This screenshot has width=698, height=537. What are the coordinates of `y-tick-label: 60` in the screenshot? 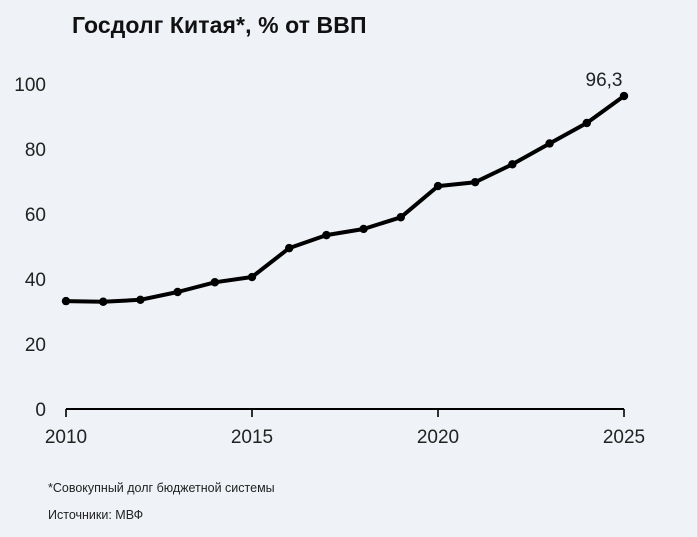 It's located at (35, 215).